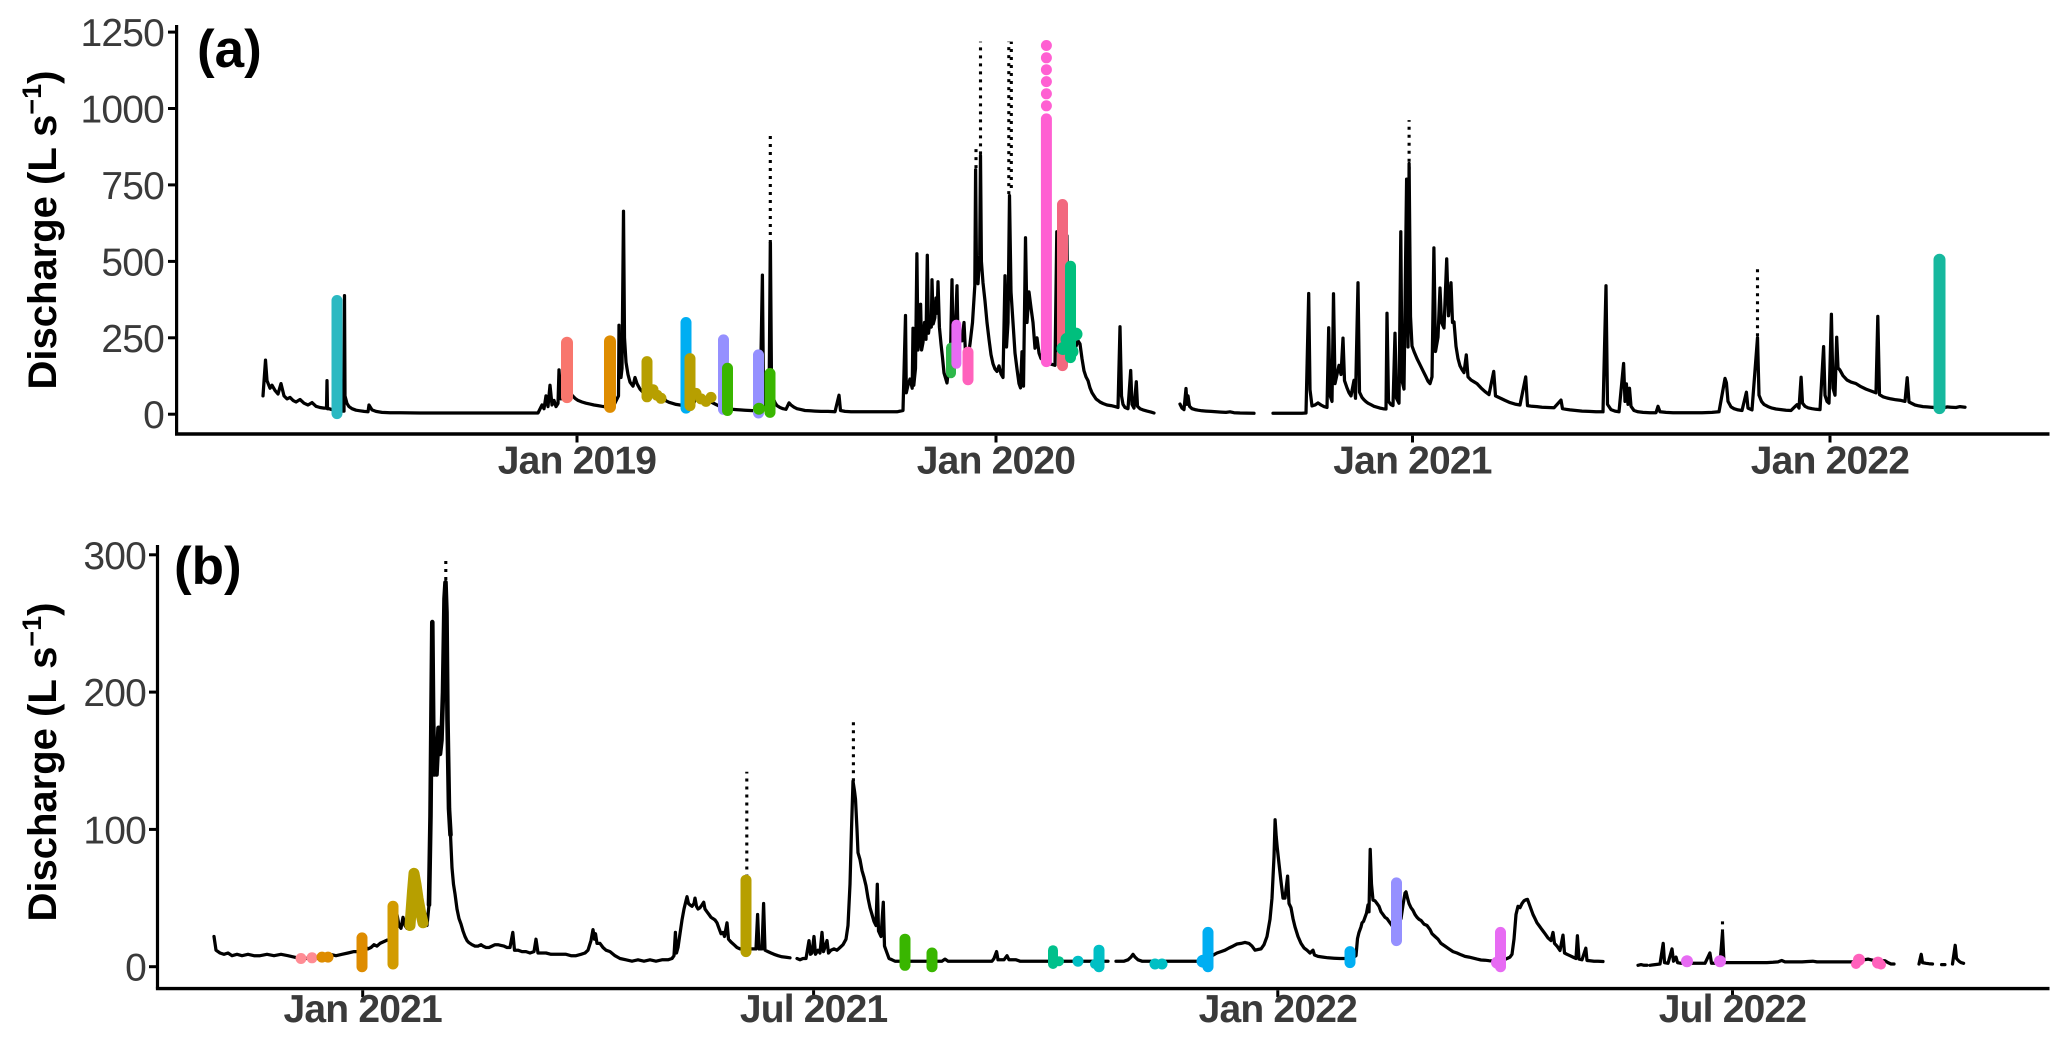  I want to click on svg-text: 500, so click(132, 262).